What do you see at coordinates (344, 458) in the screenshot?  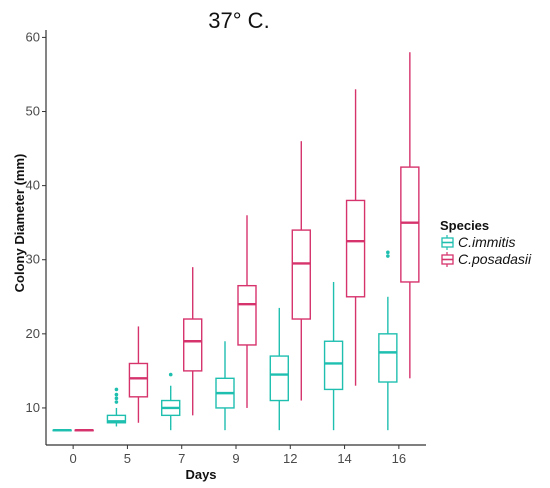 I see `x-tick-label: 14` at bounding box center [344, 458].